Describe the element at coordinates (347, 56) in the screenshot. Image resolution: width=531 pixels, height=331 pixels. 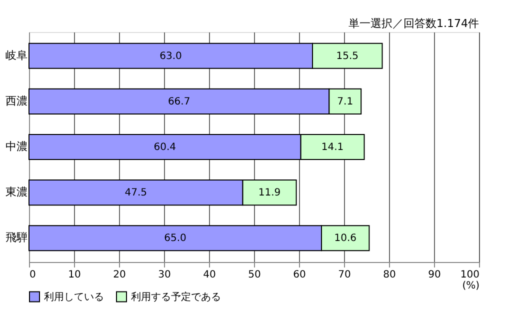
I see `data-label: 15.5` at that location.